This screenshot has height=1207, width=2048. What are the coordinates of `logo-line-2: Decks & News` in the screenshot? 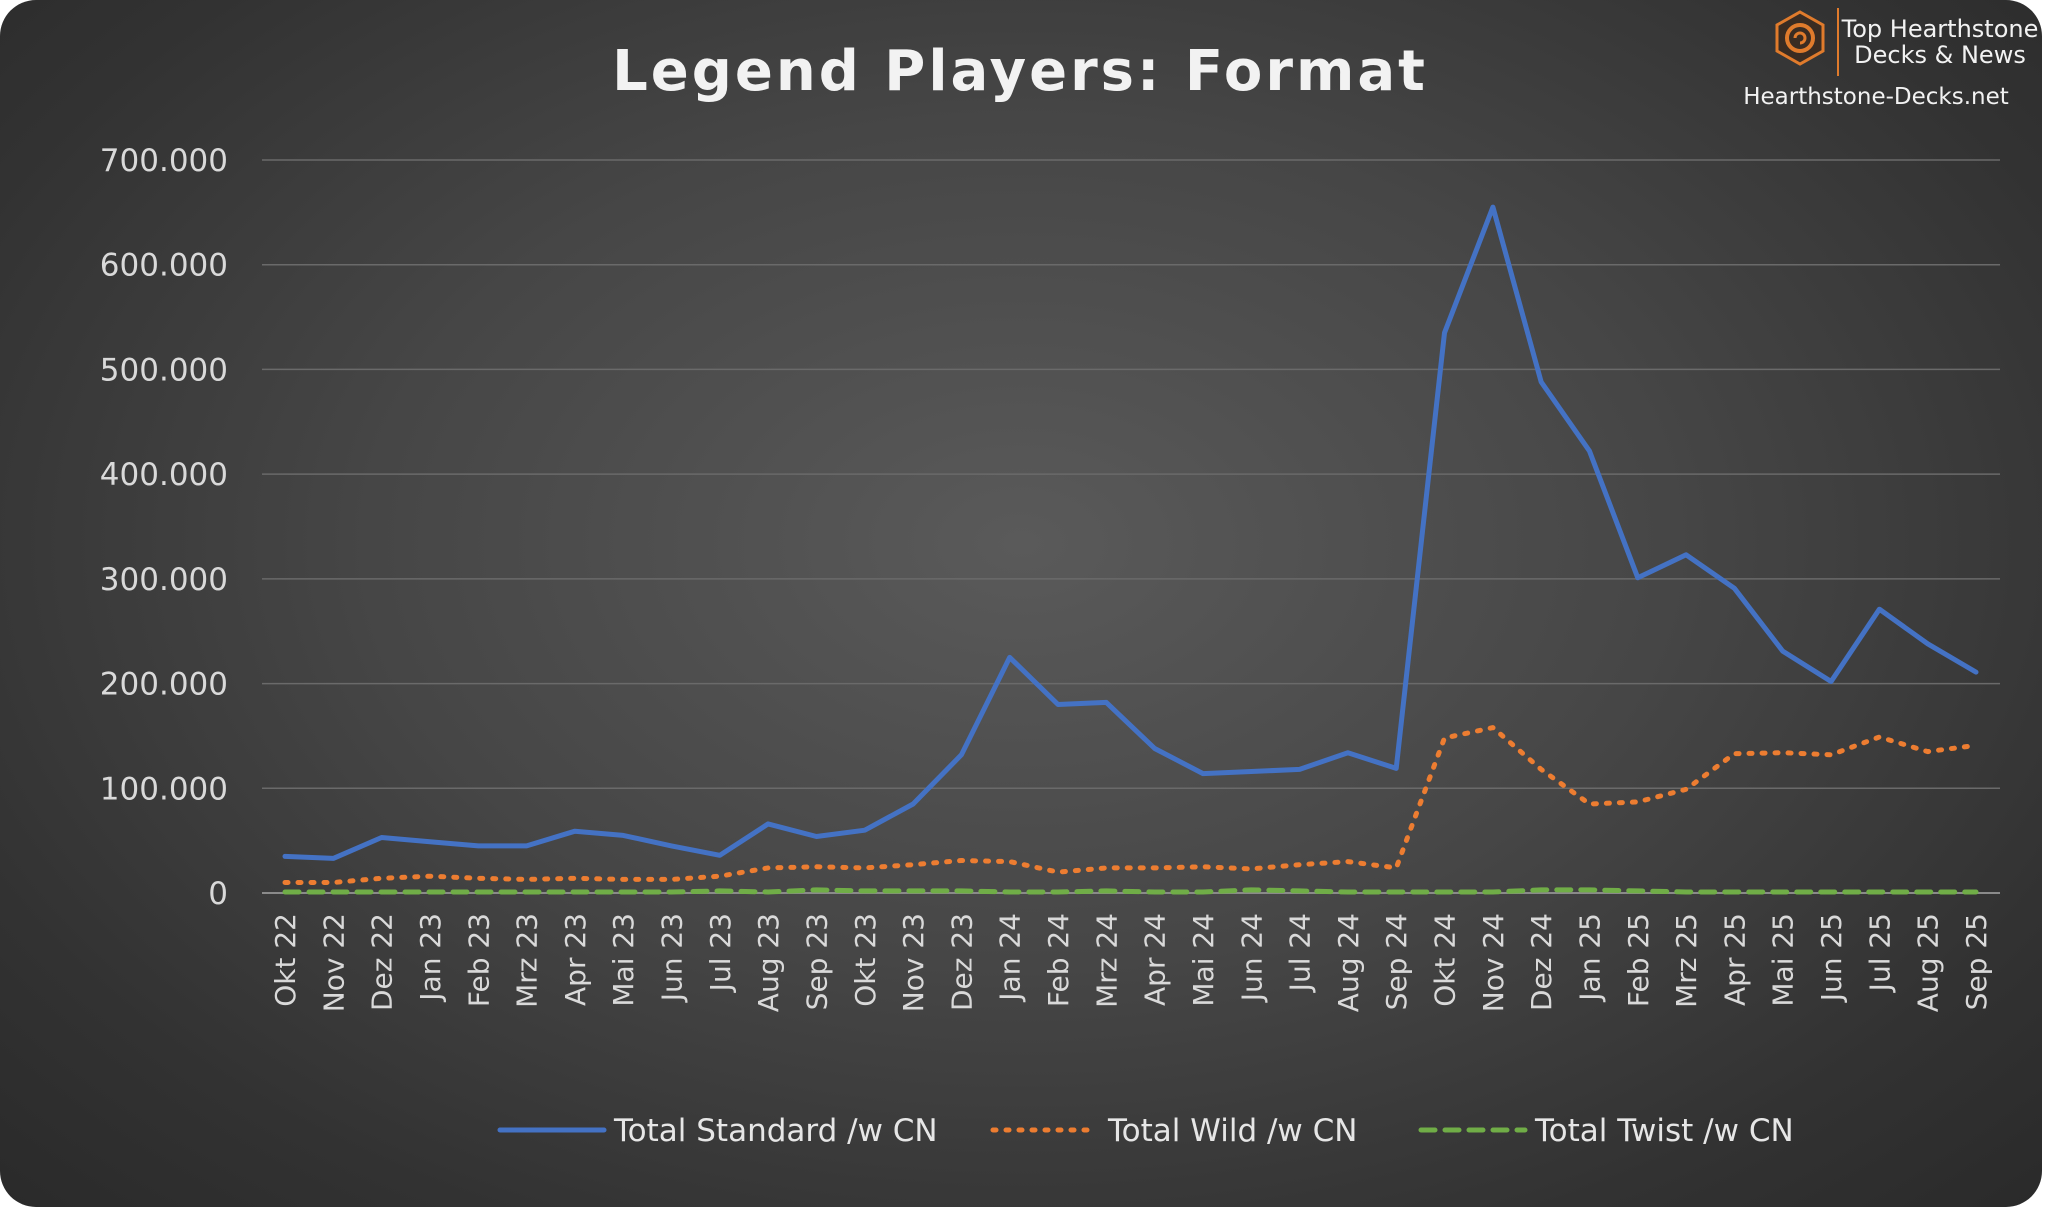 It's located at (1940, 55).